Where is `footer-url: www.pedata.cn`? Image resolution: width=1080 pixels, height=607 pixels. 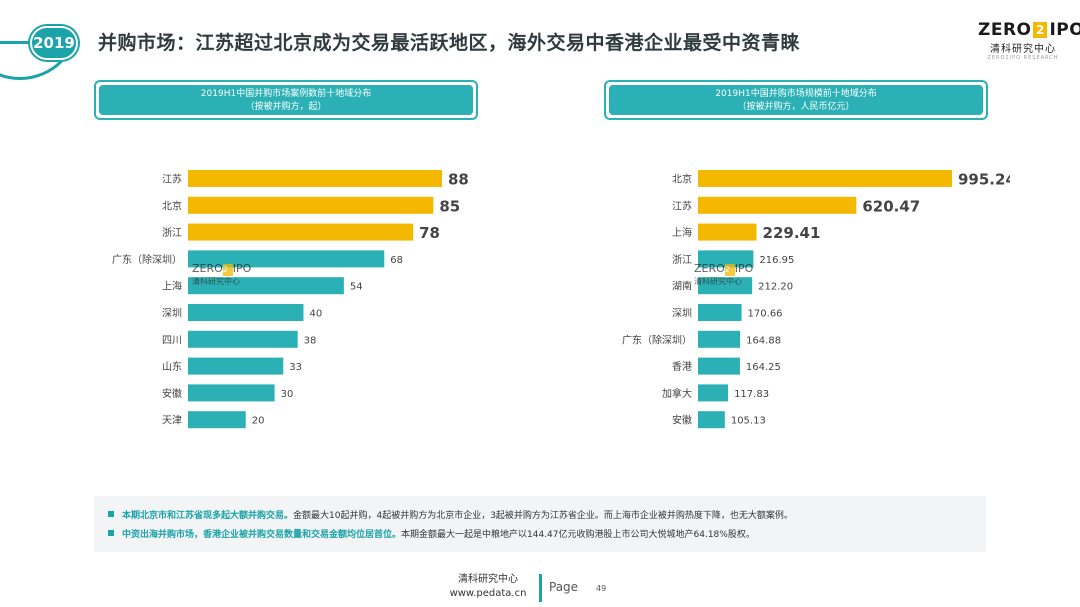
footer-url: www.pedata.cn is located at coordinates (488, 593).